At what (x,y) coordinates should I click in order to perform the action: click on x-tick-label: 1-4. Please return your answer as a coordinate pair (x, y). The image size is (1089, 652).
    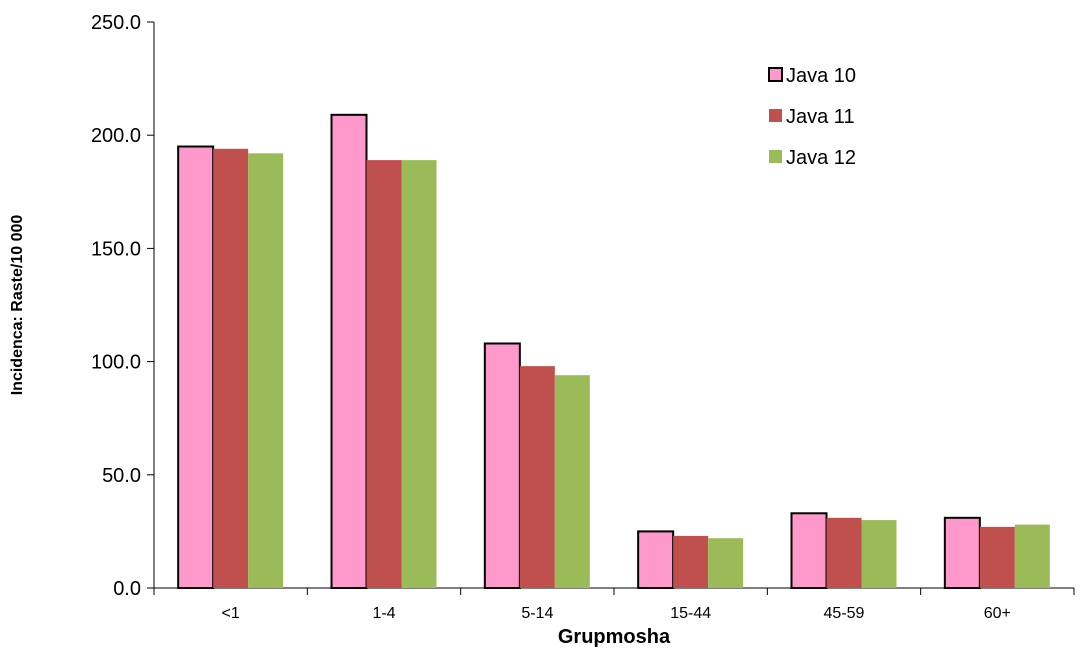
    Looking at the image, I should click on (383, 613).